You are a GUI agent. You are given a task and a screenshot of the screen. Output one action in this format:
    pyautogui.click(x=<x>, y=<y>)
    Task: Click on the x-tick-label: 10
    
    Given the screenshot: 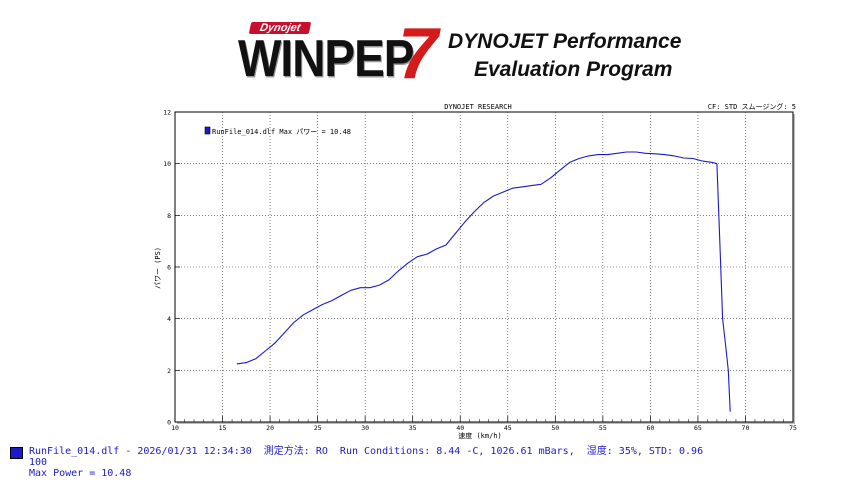 What is the action you would take?
    pyautogui.click(x=175, y=428)
    